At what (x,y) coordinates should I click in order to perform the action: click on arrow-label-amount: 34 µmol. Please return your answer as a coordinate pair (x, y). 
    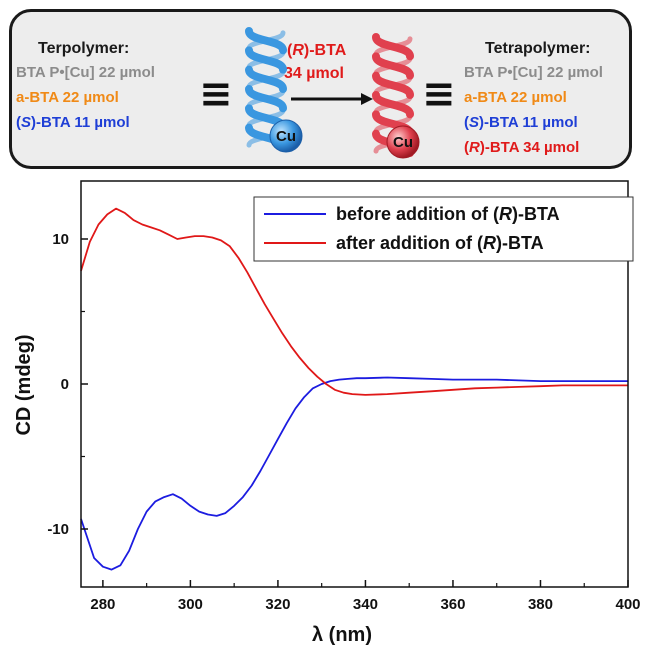
    Looking at the image, I should click on (314, 73).